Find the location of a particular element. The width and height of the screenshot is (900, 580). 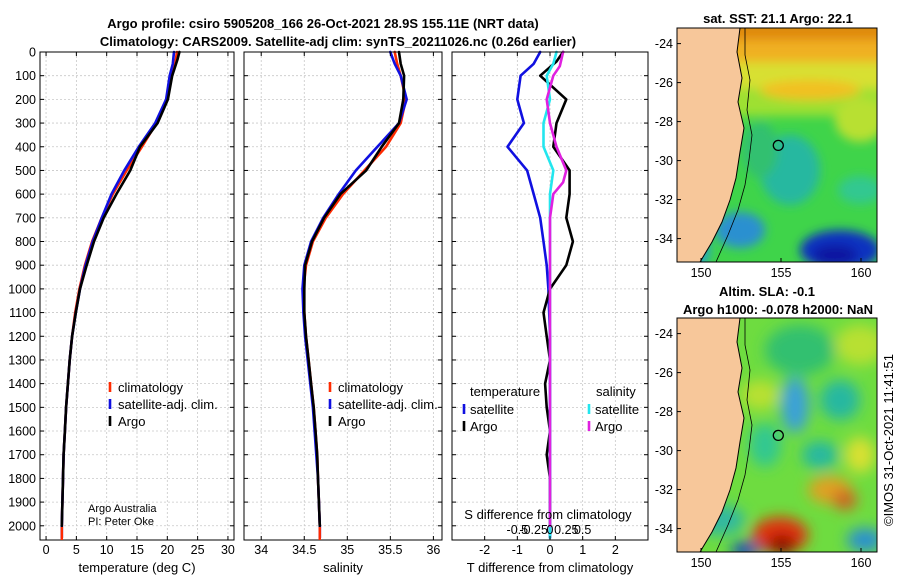

credit-org: Argo Australia is located at coordinates (122, 509).